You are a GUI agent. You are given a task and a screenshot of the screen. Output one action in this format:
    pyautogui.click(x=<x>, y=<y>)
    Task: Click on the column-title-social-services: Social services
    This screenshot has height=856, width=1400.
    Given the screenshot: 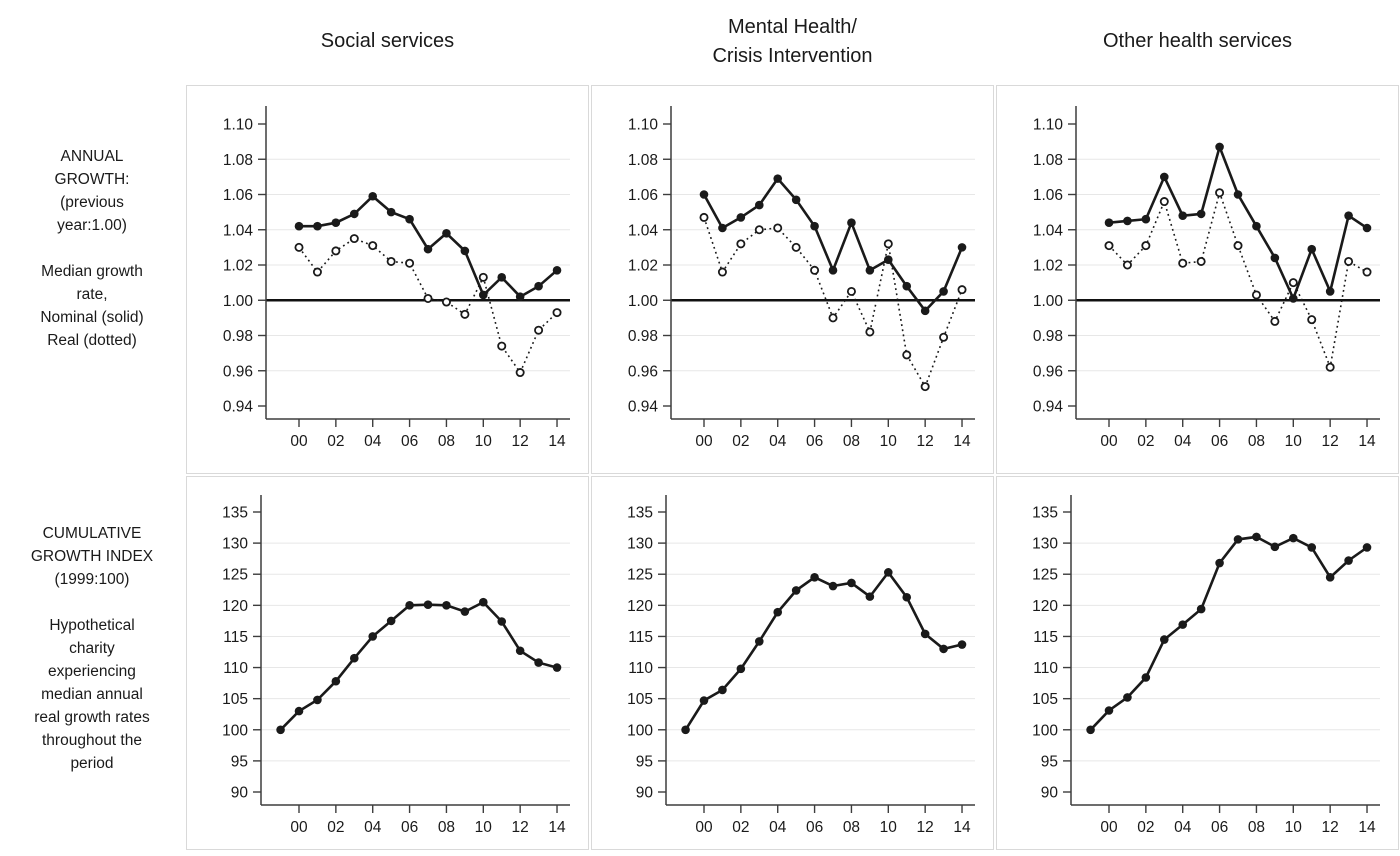 What is the action you would take?
    pyautogui.click(x=387, y=41)
    